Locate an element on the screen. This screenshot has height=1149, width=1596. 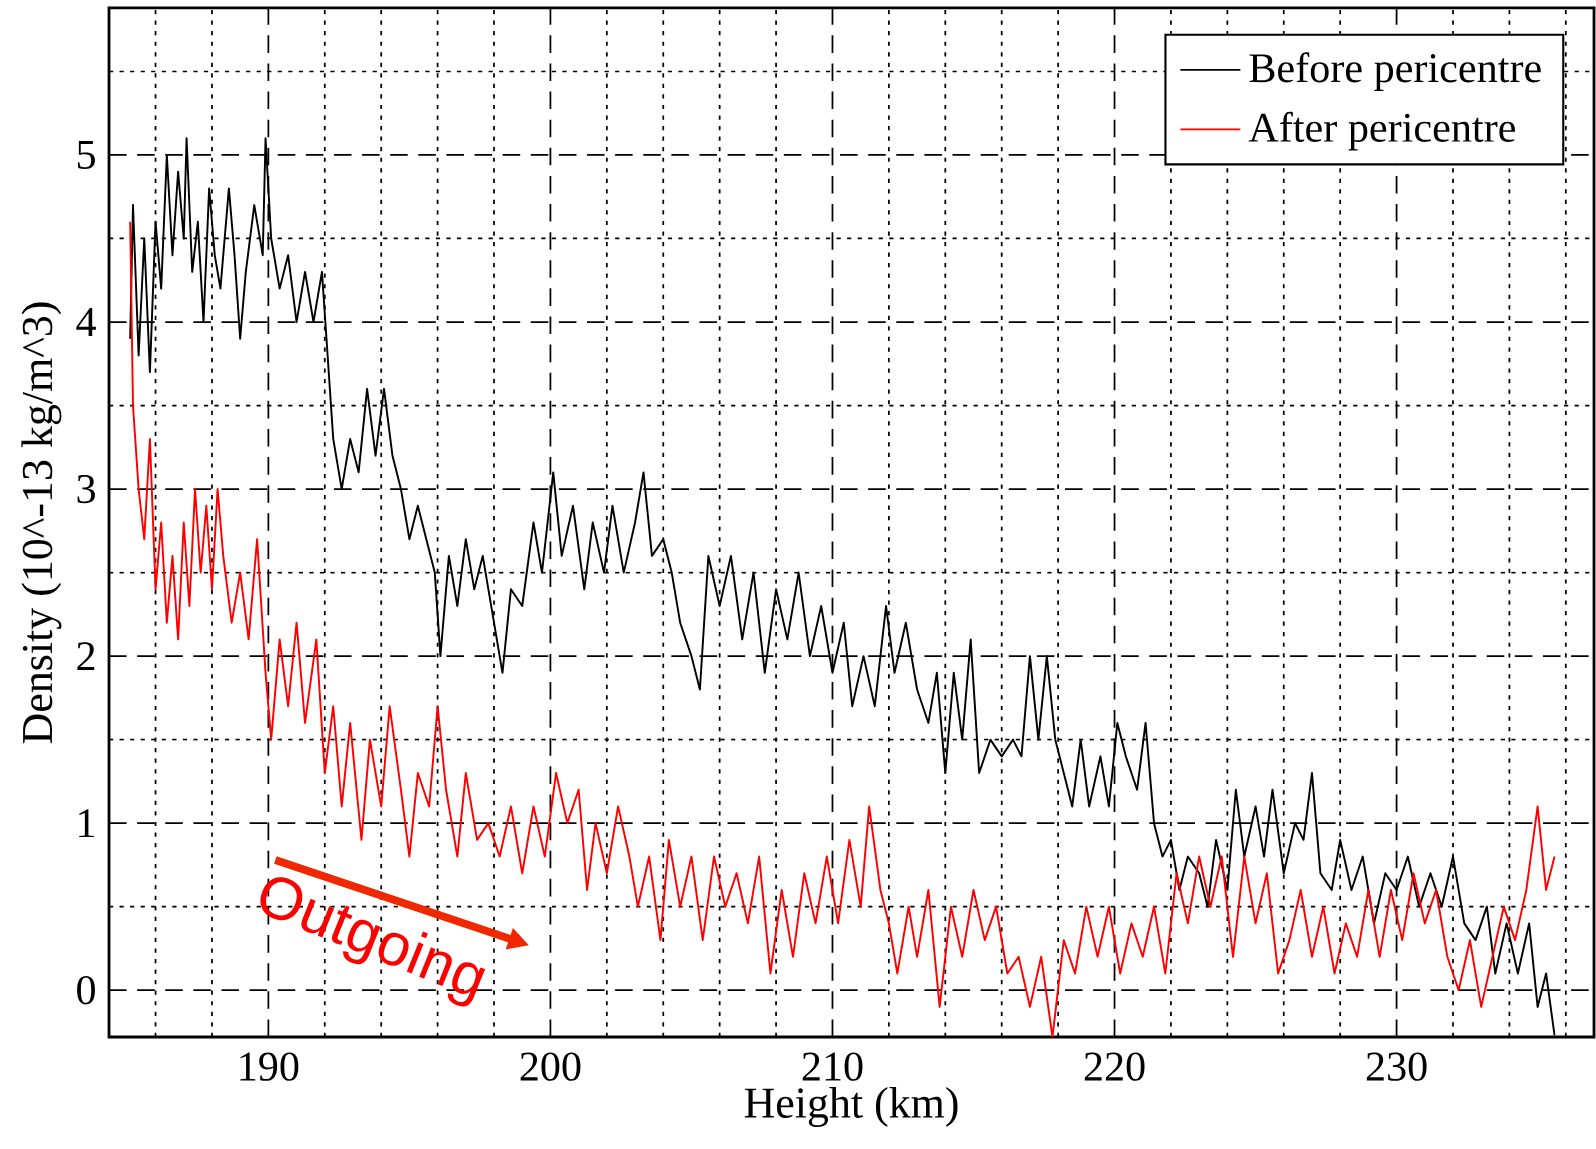
y-axis-title: Density (10^-13 kg/m^3) is located at coordinates (41, 523).